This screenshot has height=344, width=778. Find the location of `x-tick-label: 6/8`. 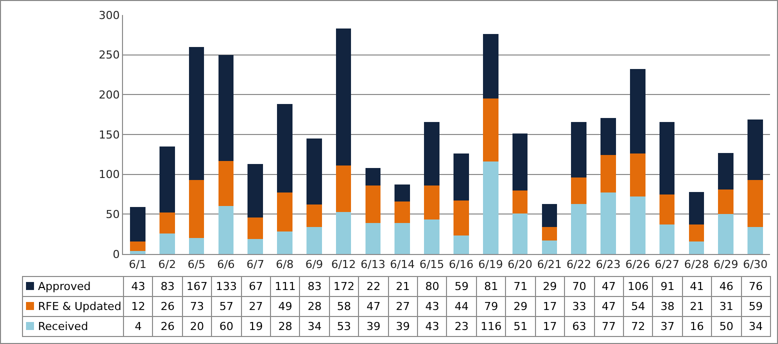

x-tick-label: 6/8 is located at coordinates (285, 265).